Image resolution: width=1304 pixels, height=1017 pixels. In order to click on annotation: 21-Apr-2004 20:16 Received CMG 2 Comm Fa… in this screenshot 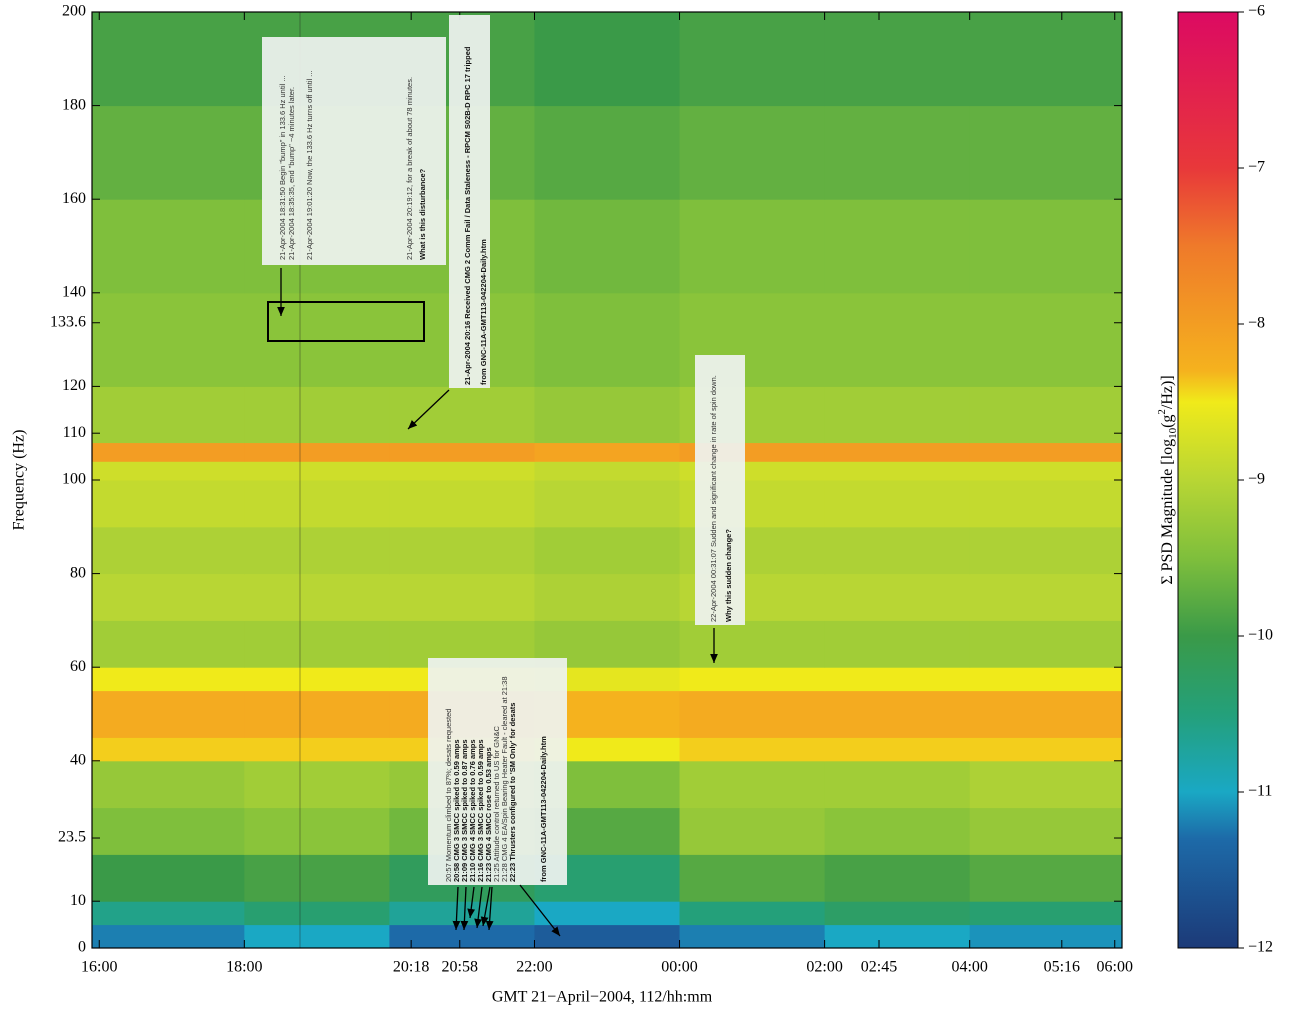, I will do `click(469, 201)`.